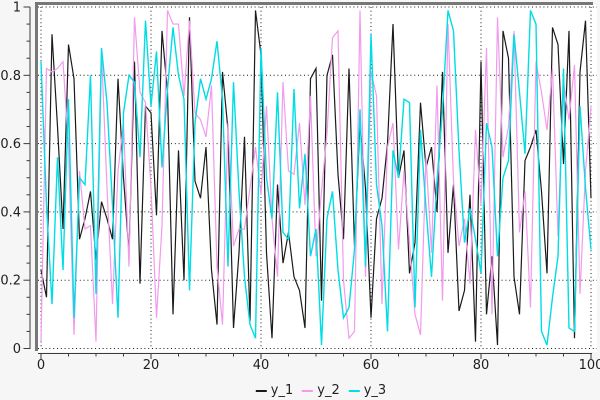 This screenshot has height=400, width=600. Describe the element at coordinates (151, 365) in the screenshot. I see `x-tick-label: 20` at that location.